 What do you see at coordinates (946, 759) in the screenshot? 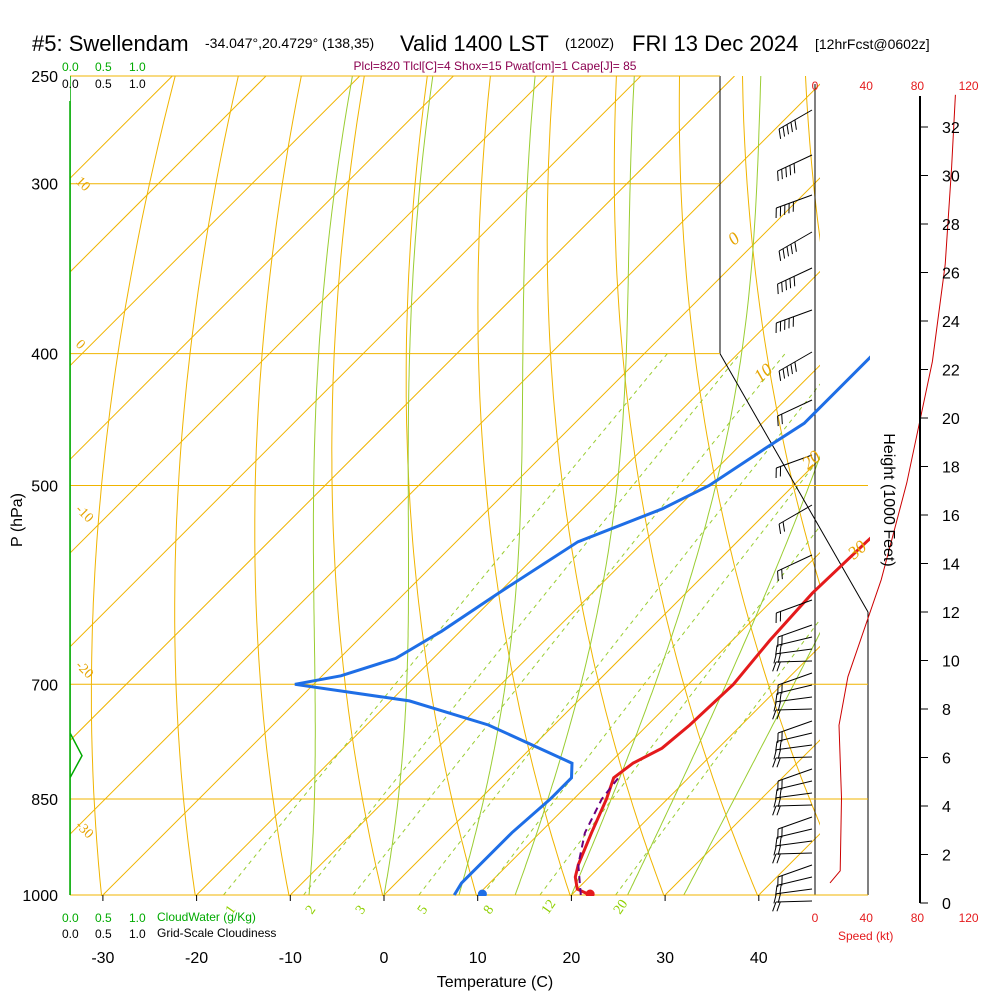
I see `height-tick-label: 6` at bounding box center [946, 759].